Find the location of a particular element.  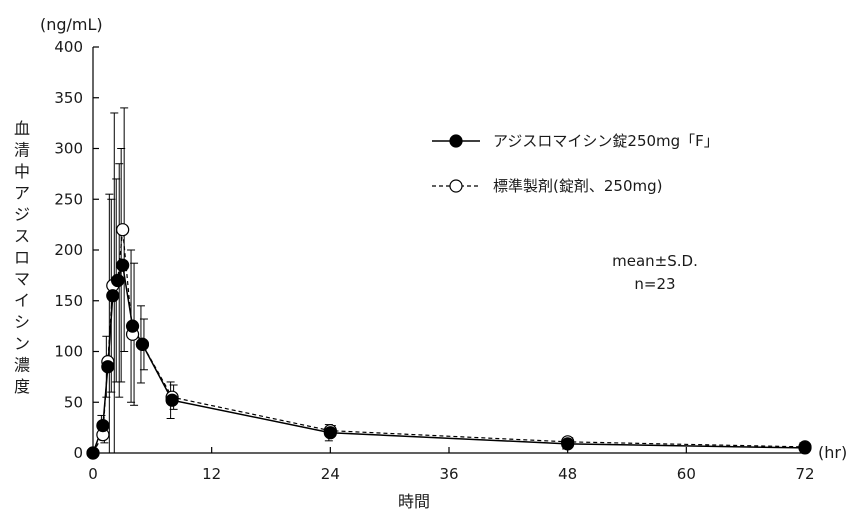

y-tick-label: 350 is located at coordinates (68, 98).